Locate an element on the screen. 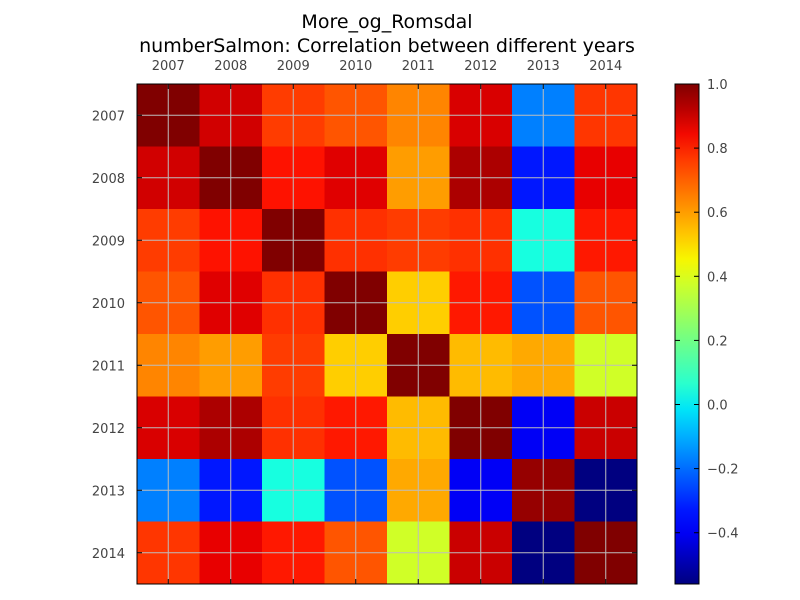 This screenshot has height=600, width=800. y-tick-label: 2008 is located at coordinates (108, 179).